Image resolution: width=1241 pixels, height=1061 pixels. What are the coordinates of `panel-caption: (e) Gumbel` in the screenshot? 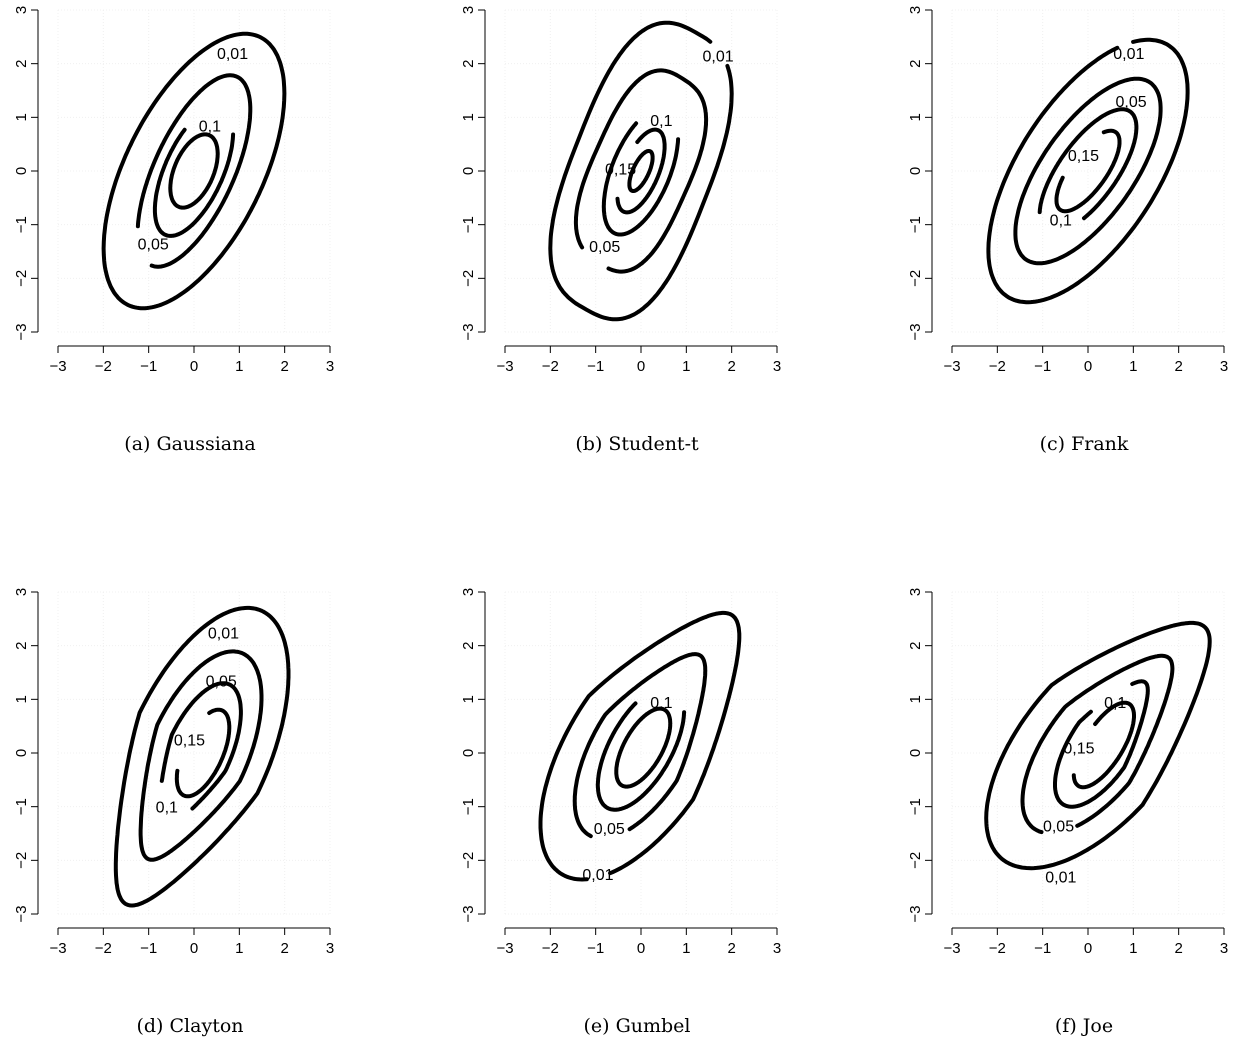 It's located at (636, 1026).